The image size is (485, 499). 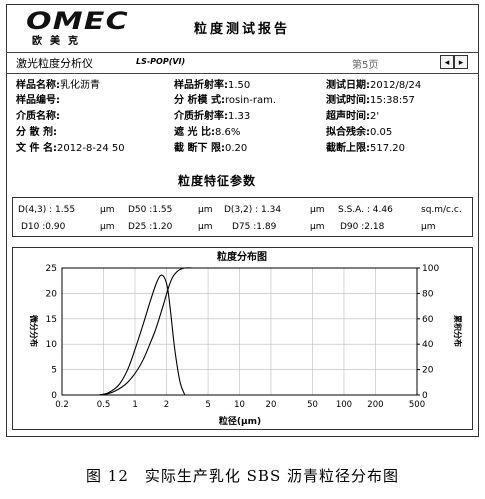 What do you see at coordinates (205, 227) in the screenshot?
I see `param-d25-unit: μm` at bounding box center [205, 227].